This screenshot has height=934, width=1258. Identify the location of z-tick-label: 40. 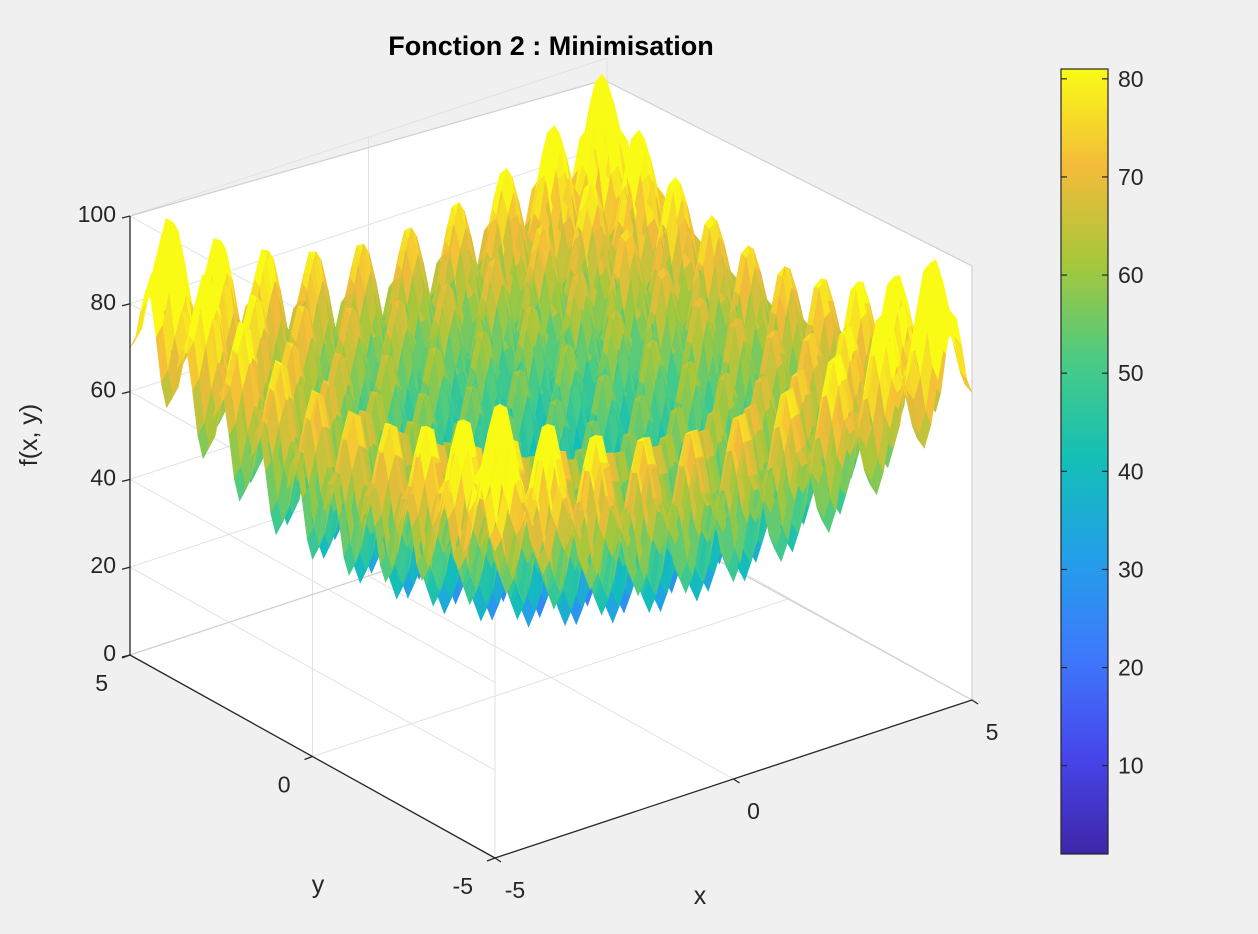
(103, 477).